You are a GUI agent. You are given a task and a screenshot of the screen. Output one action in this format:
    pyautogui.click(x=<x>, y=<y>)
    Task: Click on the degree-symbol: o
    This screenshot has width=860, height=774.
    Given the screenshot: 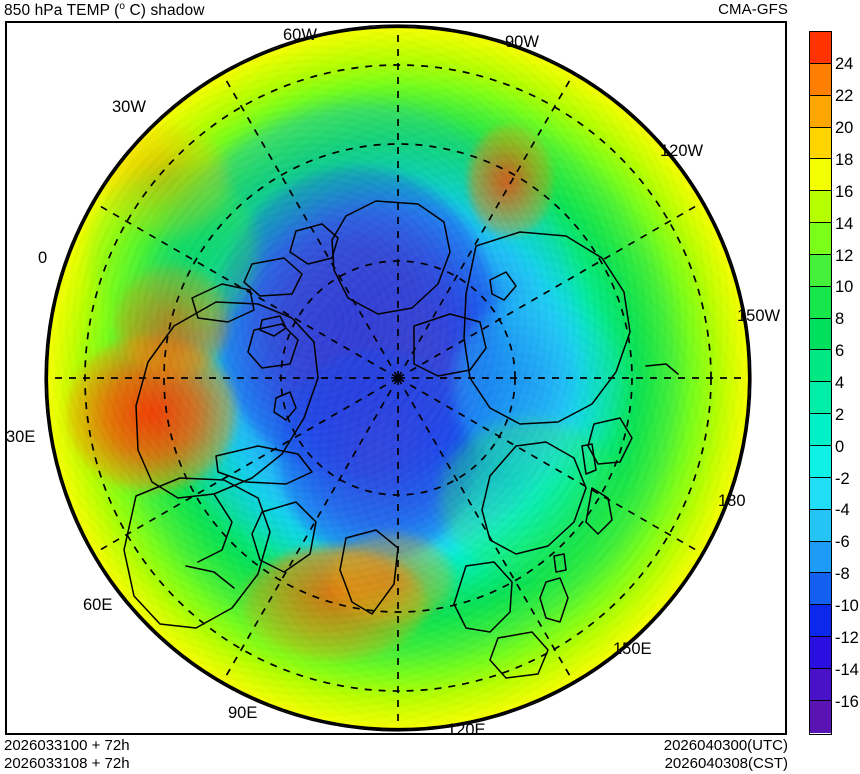 What is the action you would take?
    pyautogui.click(x=122, y=6)
    